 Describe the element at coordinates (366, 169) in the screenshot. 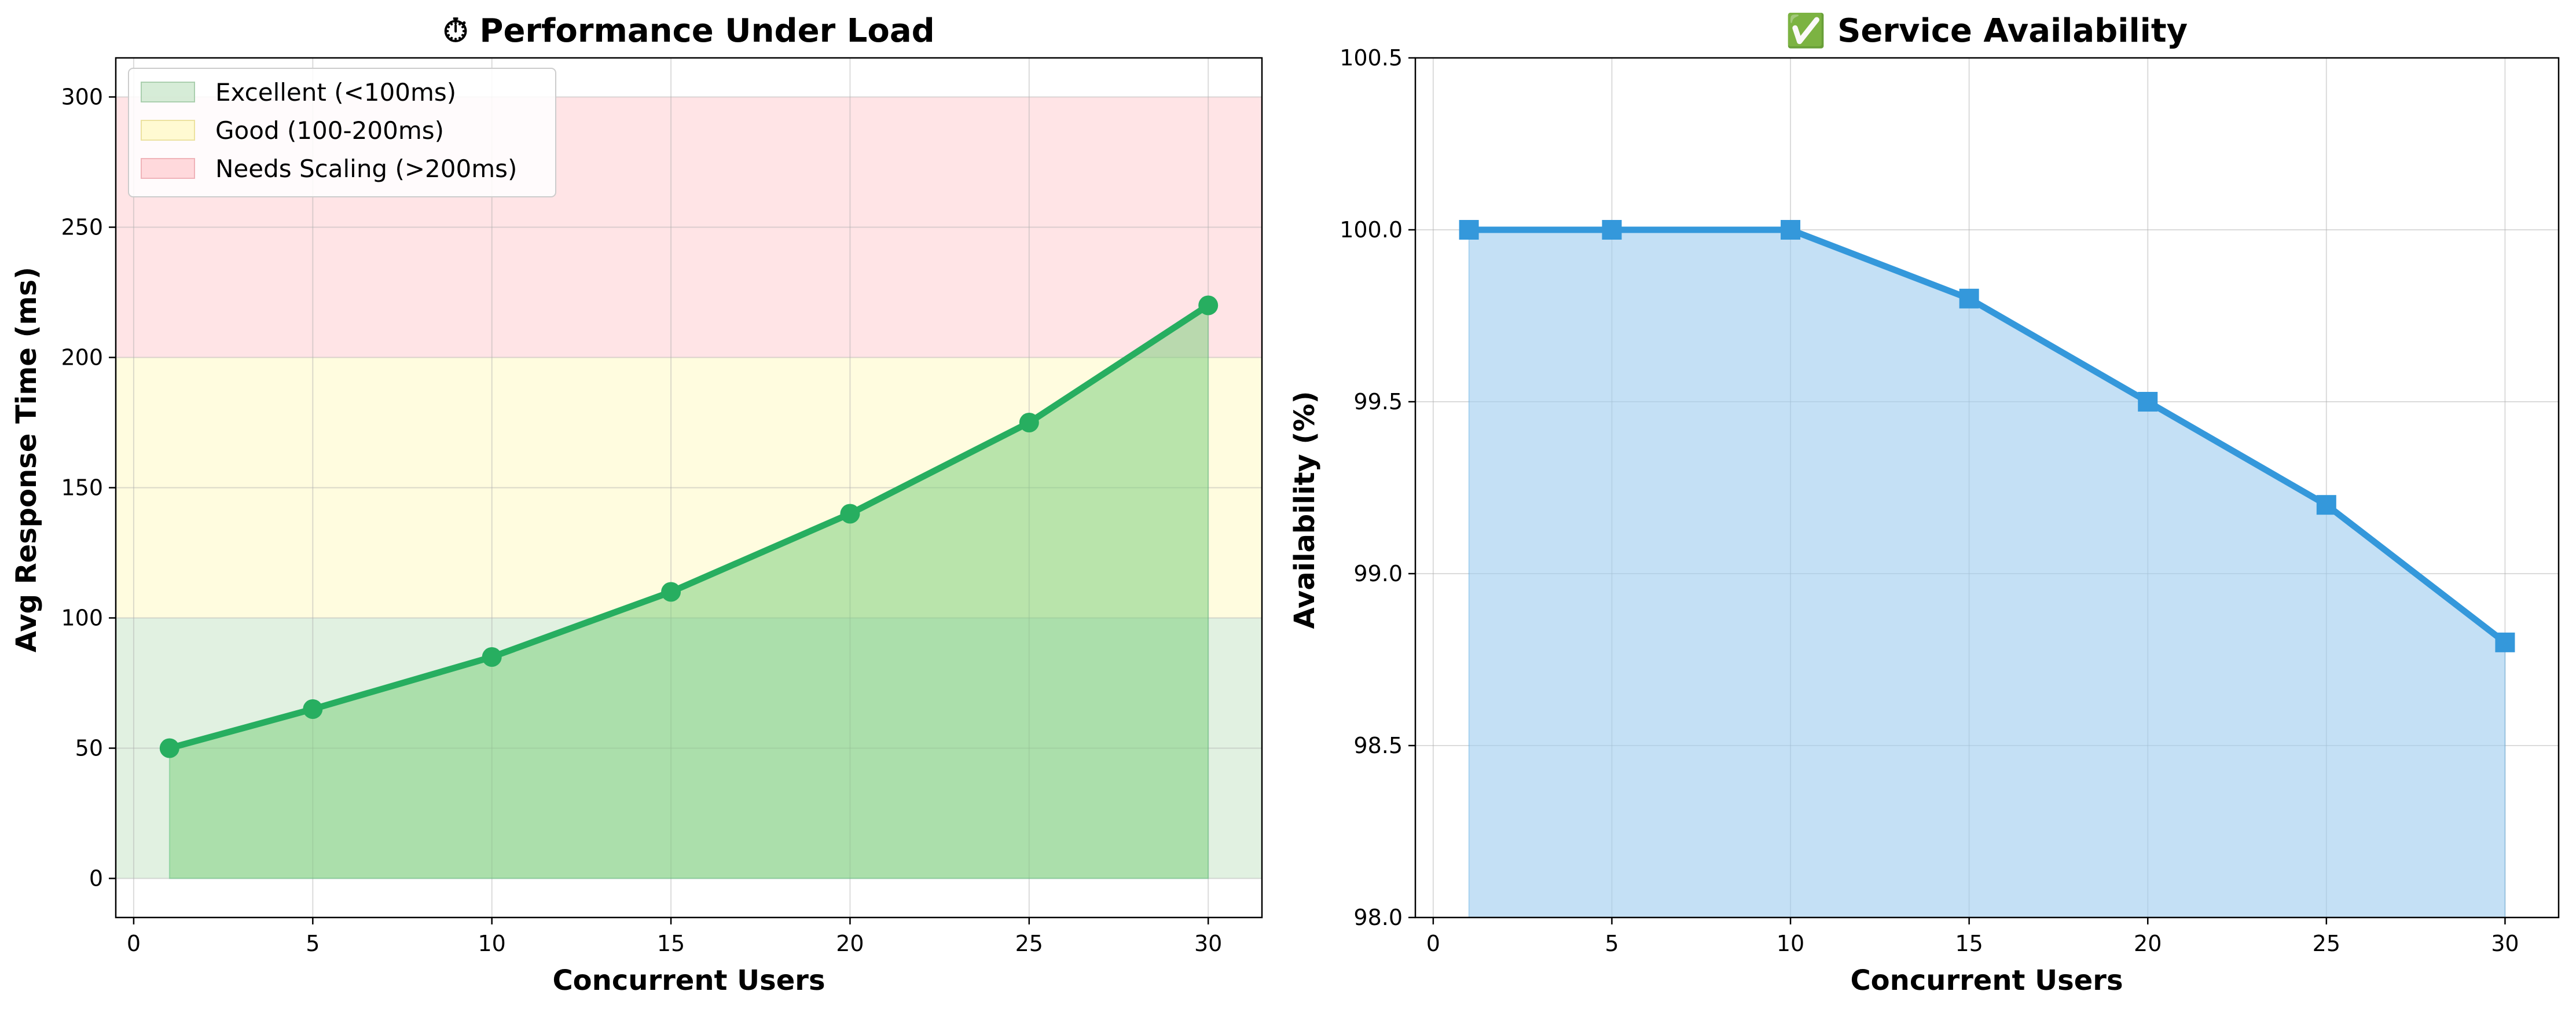

I see `legend-label-needs-scaling: Needs Scaling (>200ms)` at that location.